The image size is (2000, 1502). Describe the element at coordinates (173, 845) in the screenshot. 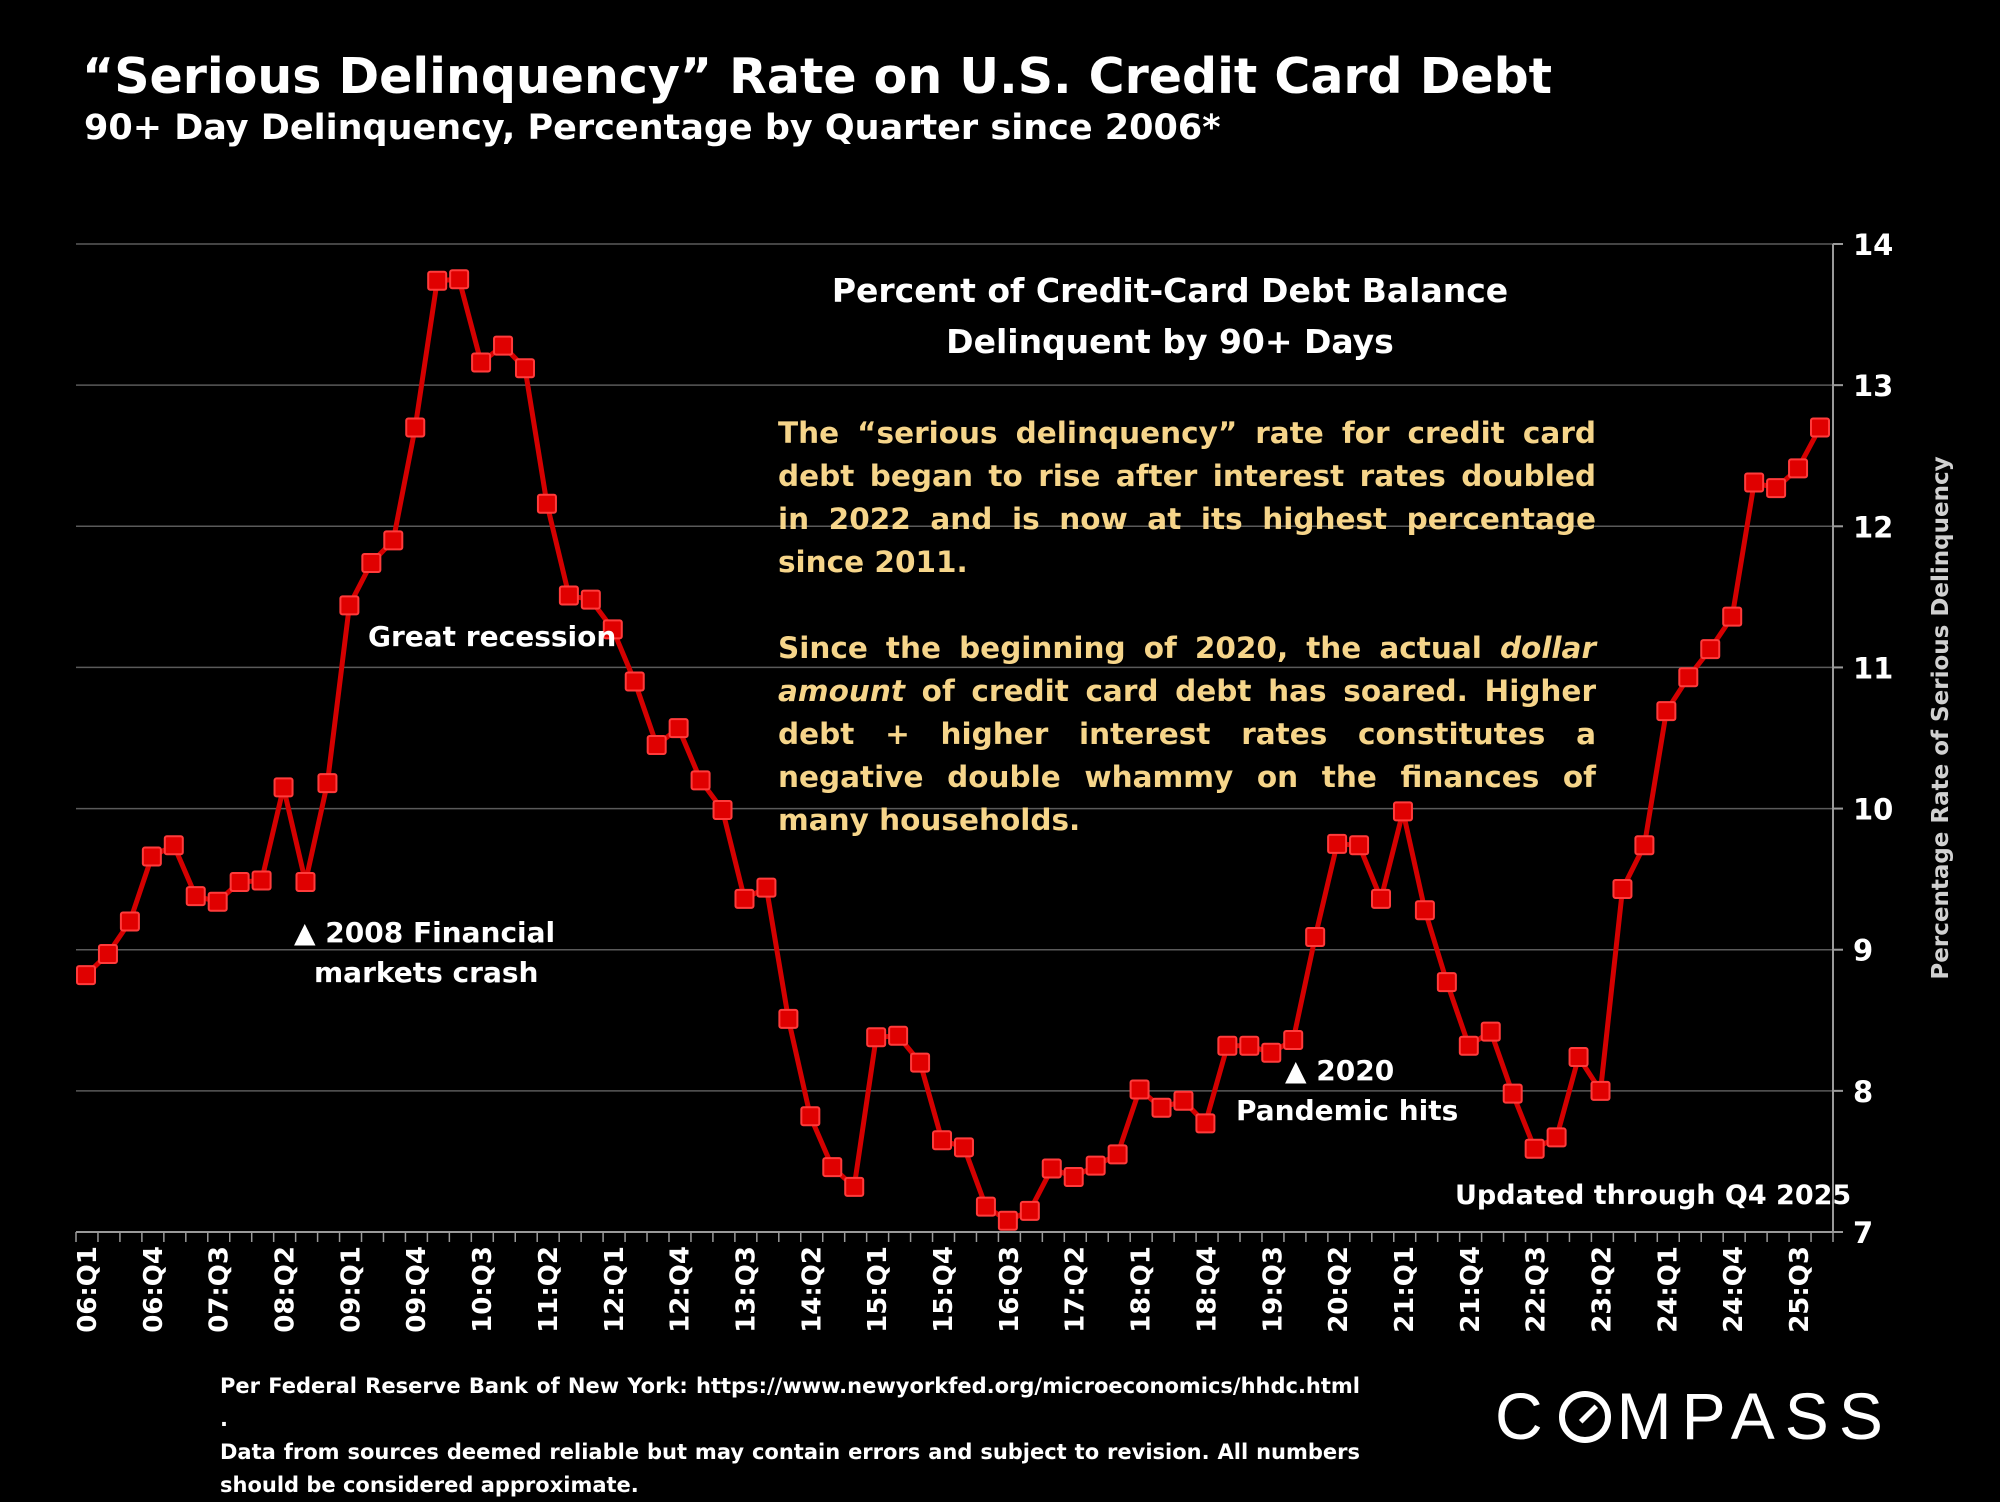

I see `data-point-07:Q1` at that location.